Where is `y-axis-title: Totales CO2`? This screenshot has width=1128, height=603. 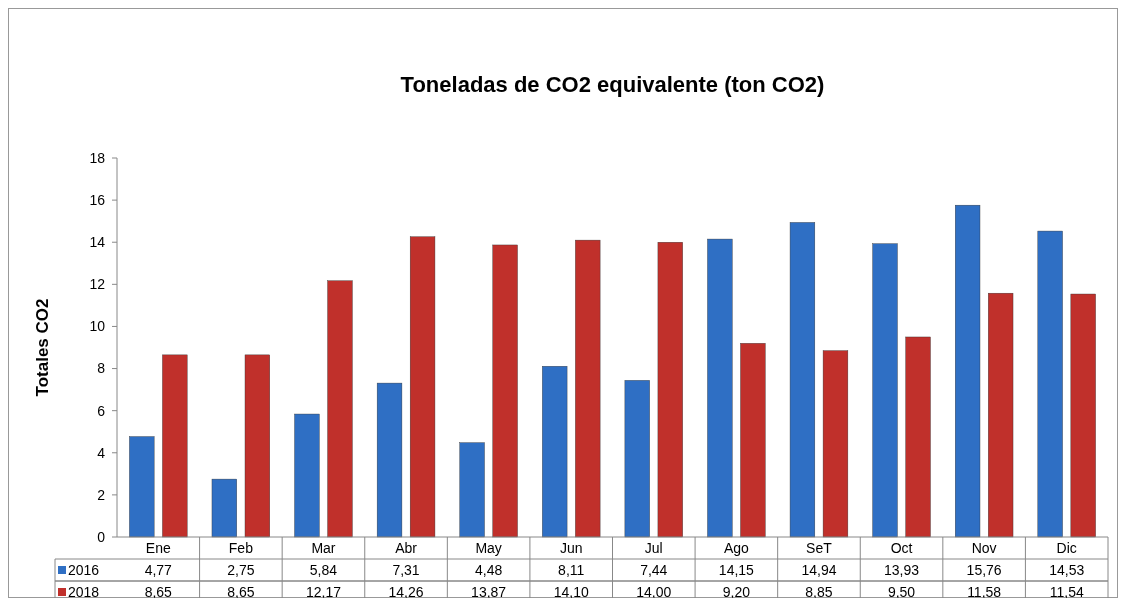 y-axis-title: Totales CO2 is located at coordinates (42, 347).